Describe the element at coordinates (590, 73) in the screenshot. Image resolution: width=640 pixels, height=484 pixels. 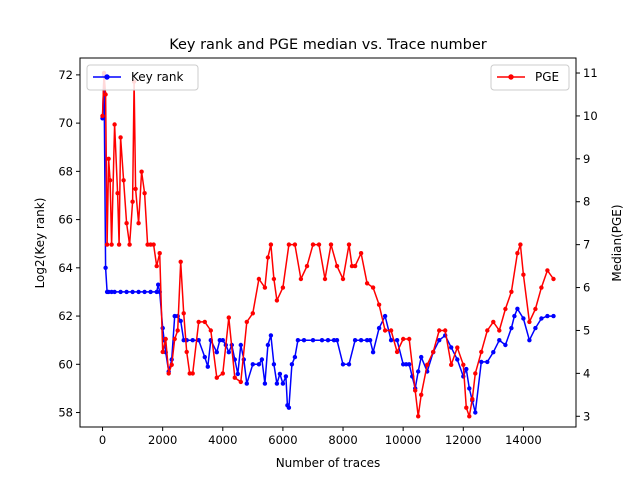
I see `right-y-tick-label: 11` at that location.